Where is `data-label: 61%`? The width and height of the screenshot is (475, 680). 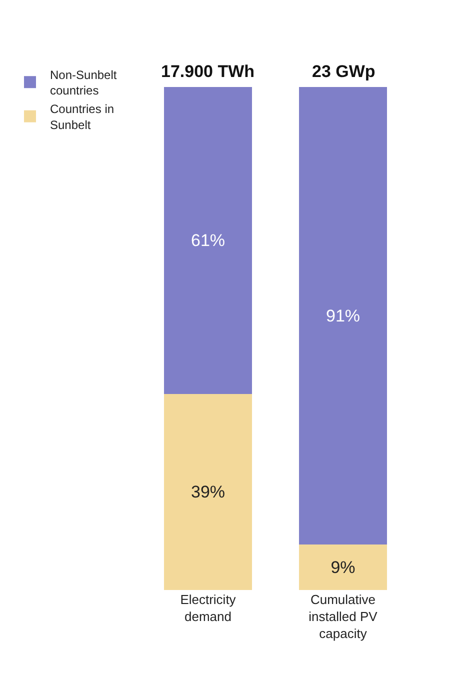
data-label: 61% is located at coordinates (208, 240).